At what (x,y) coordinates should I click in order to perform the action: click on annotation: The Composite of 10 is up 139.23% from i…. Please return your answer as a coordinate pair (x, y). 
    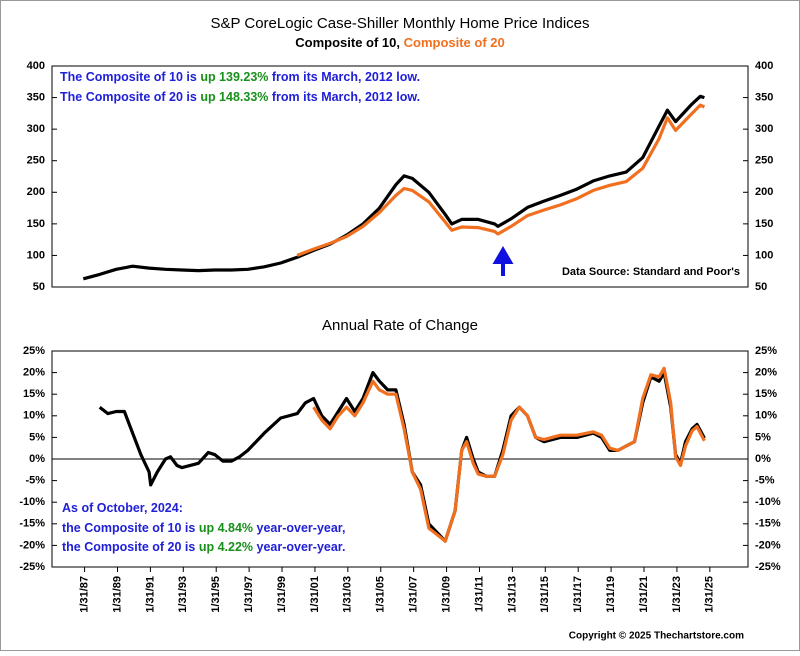
    Looking at the image, I should click on (240, 77).